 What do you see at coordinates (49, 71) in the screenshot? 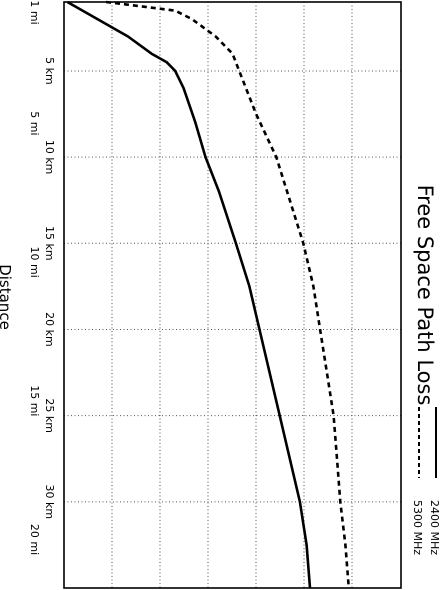
I see `x-tick-label-km: 5 km` at bounding box center [49, 71].